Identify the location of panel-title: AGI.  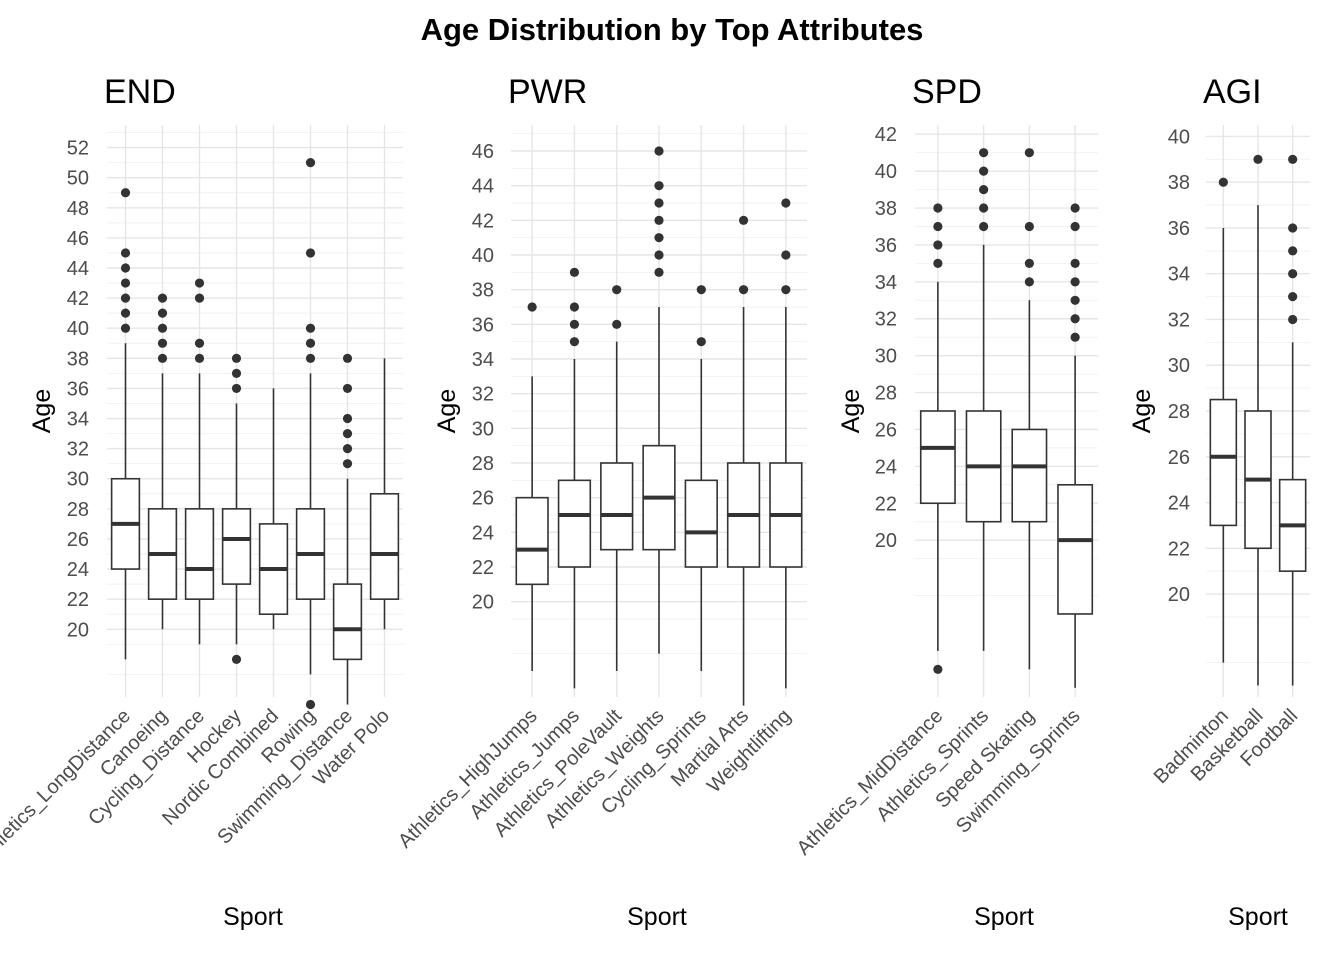
(1232, 92).